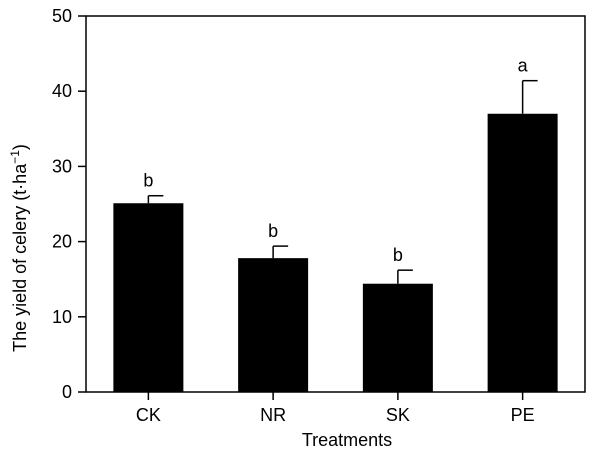  Describe the element at coordinates (397, 337) in the screenshot. I see `bar-sk` at that location.